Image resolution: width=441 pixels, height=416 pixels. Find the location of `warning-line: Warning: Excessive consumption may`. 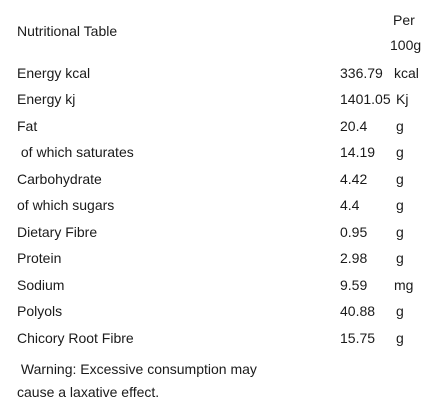

warning-line: Warning: Excessive consumption may is located at coordinates (137, 369).